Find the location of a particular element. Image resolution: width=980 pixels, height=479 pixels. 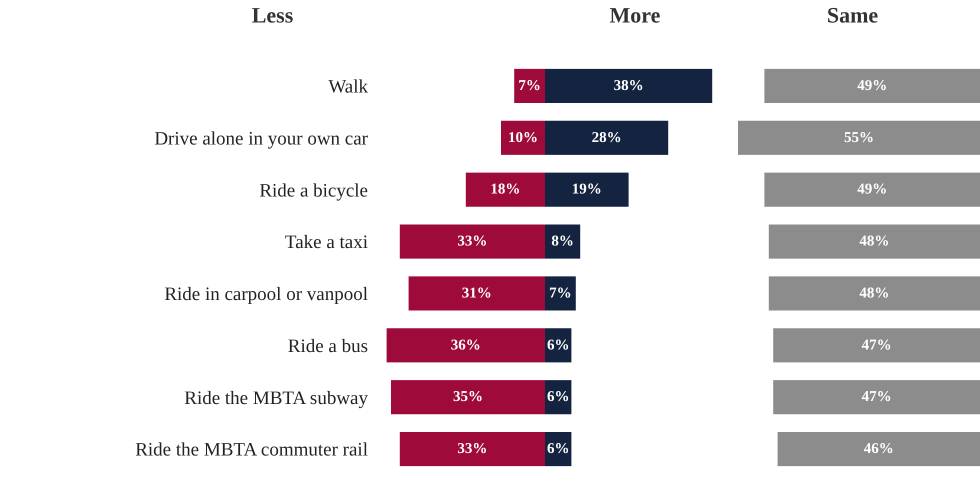

data-label: 55% is located at coordinates (859, 138).